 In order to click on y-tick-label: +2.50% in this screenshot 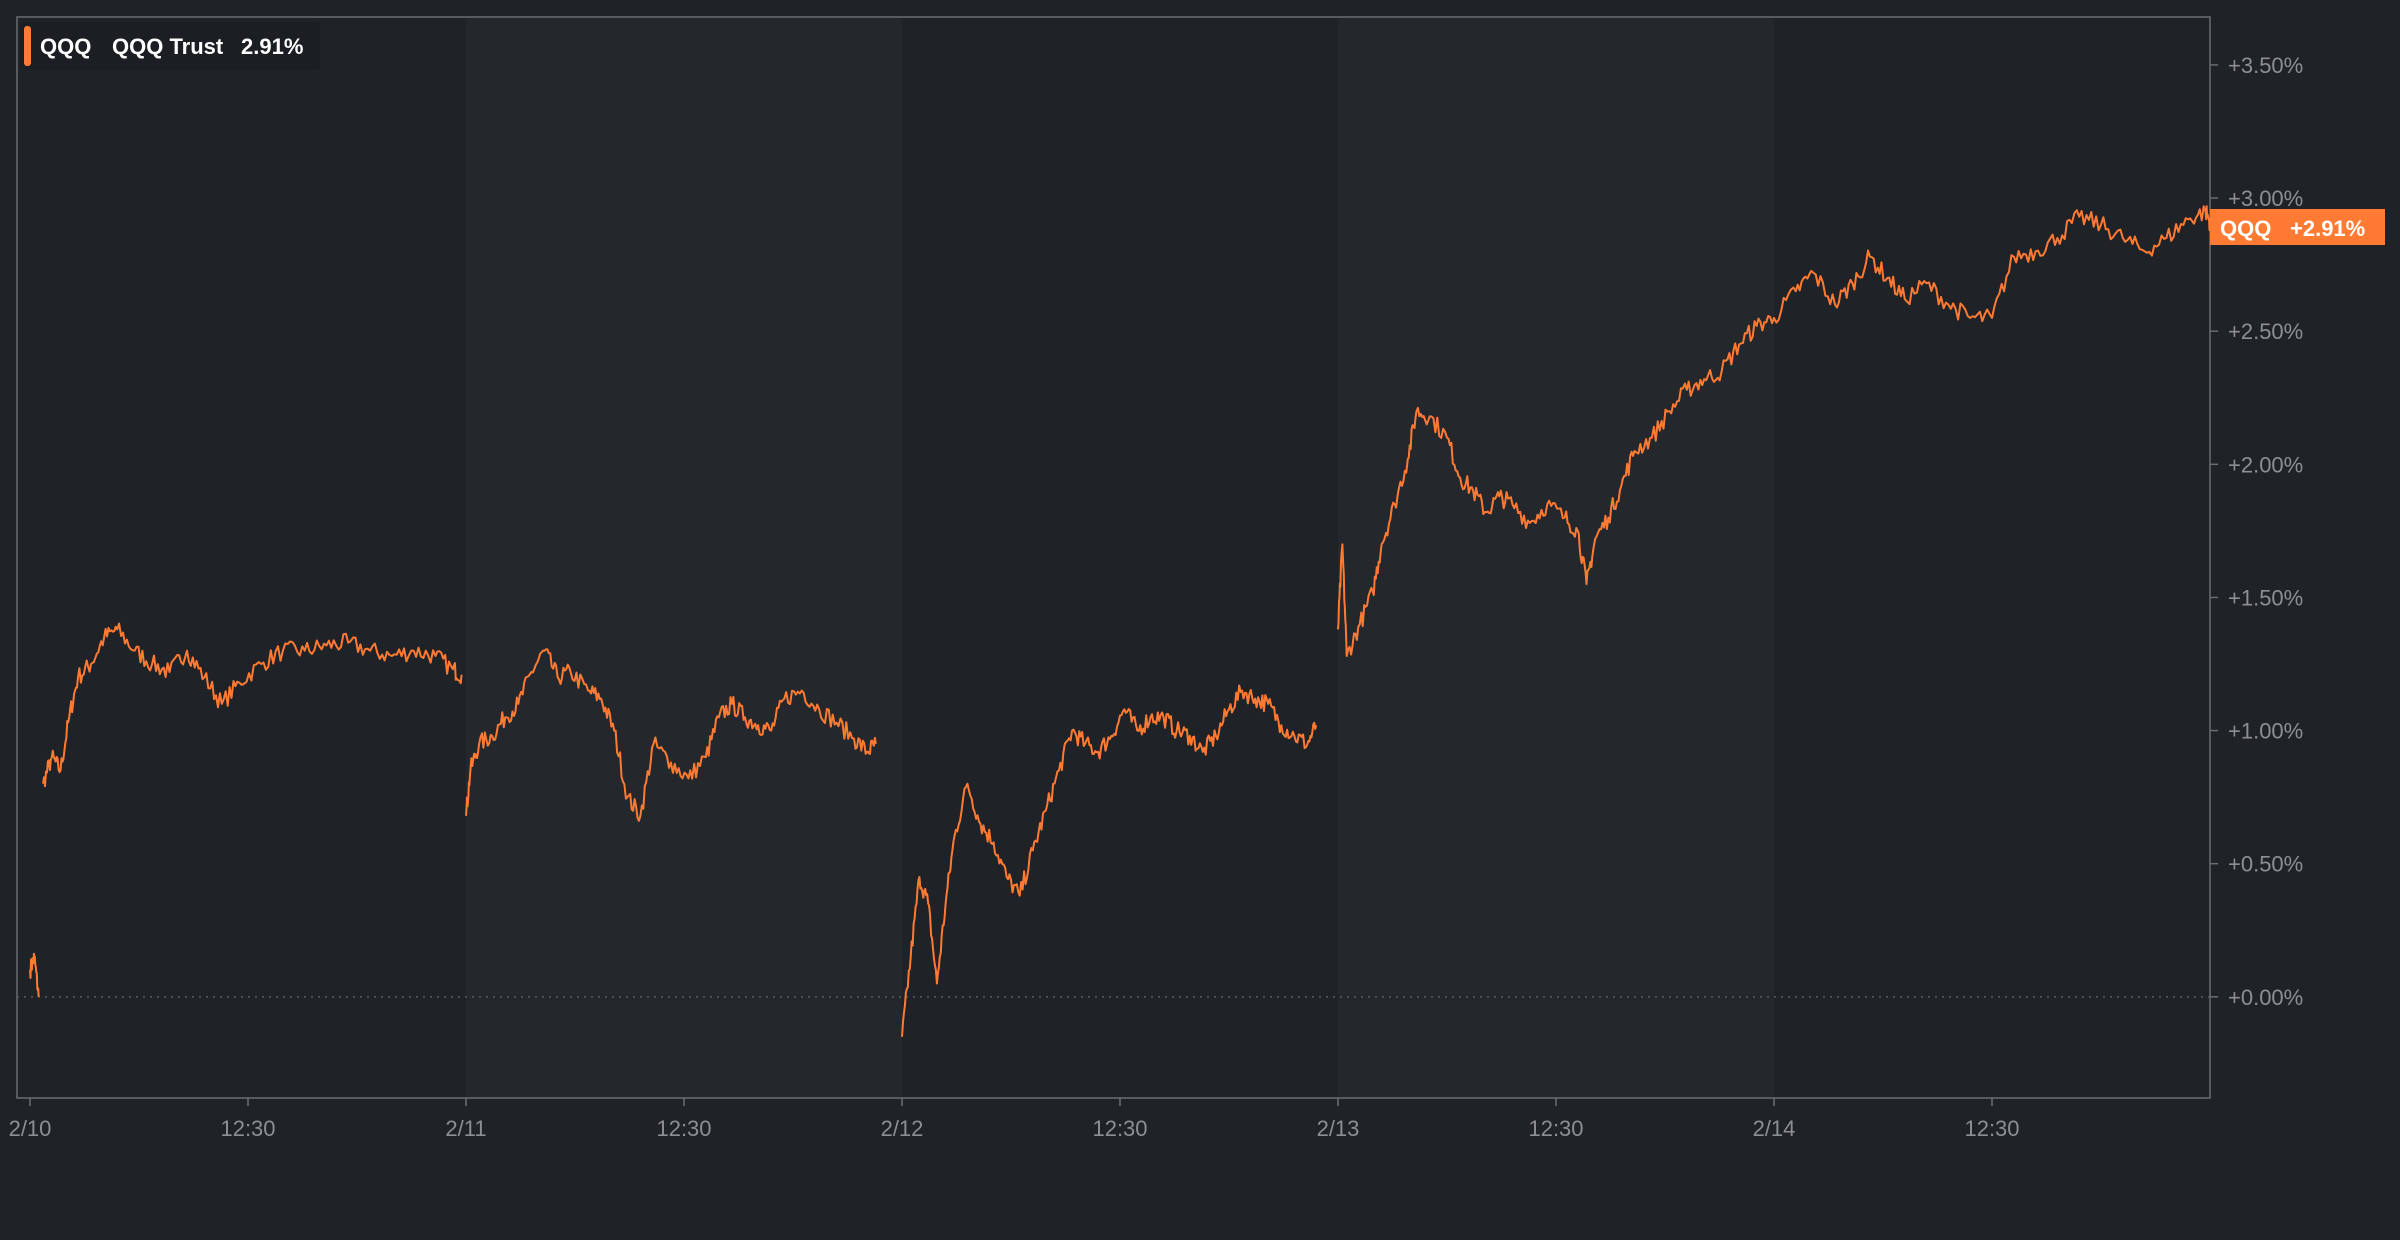, I will do `click(2265, 331)`.